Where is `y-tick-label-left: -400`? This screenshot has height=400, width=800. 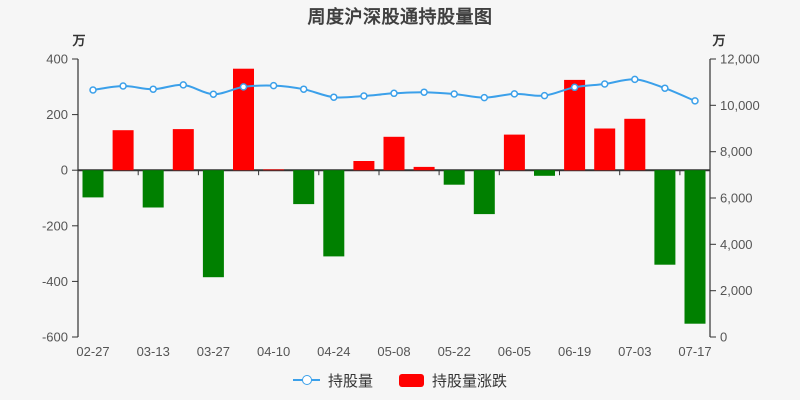
y-tick-label-left: -400 is located at coordinates (55, 281).